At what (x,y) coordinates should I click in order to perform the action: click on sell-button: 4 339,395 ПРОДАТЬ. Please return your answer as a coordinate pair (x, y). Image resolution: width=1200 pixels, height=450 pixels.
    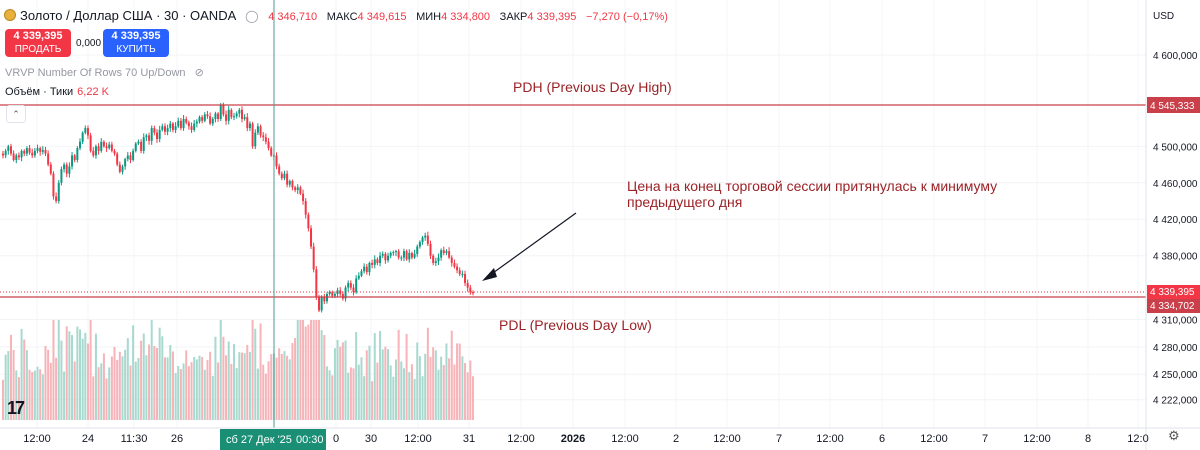
    Looking at the image, I should click on (38, 43).